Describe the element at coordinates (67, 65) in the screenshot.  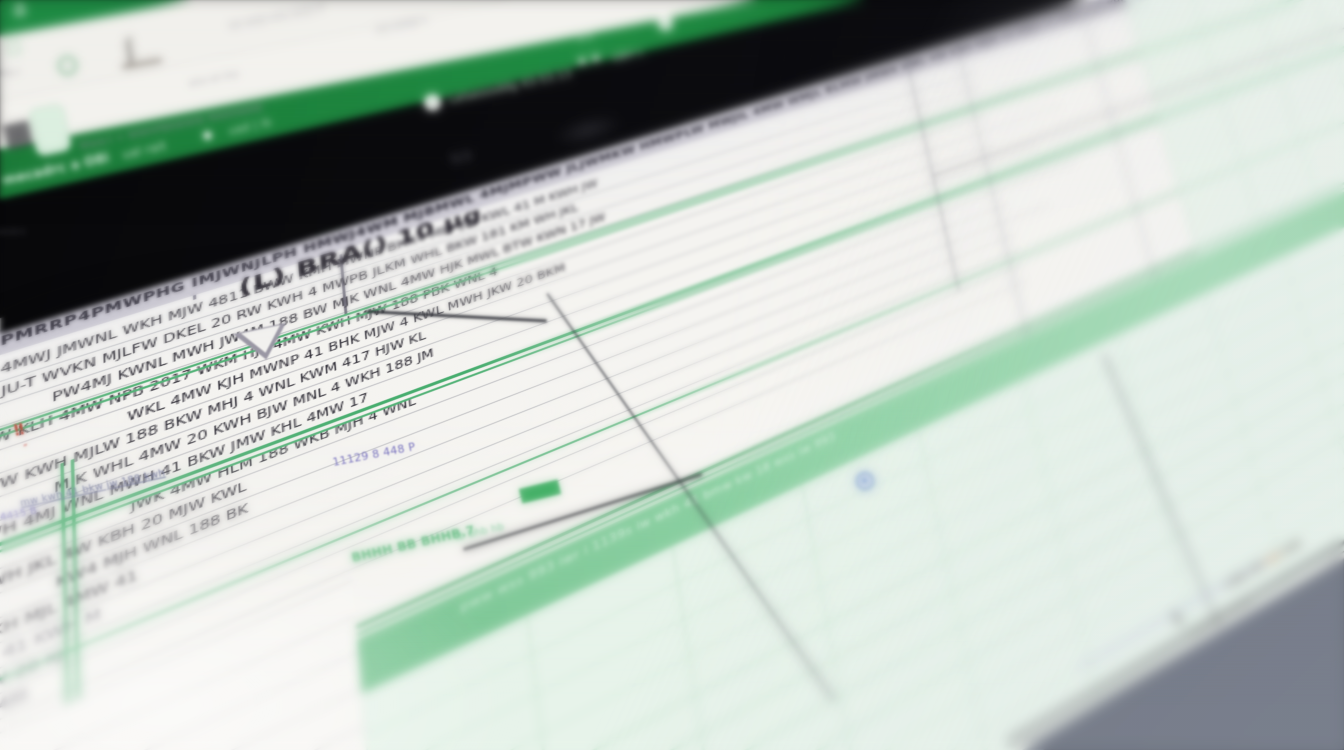
I see `refresh-circle-icon` at that location.